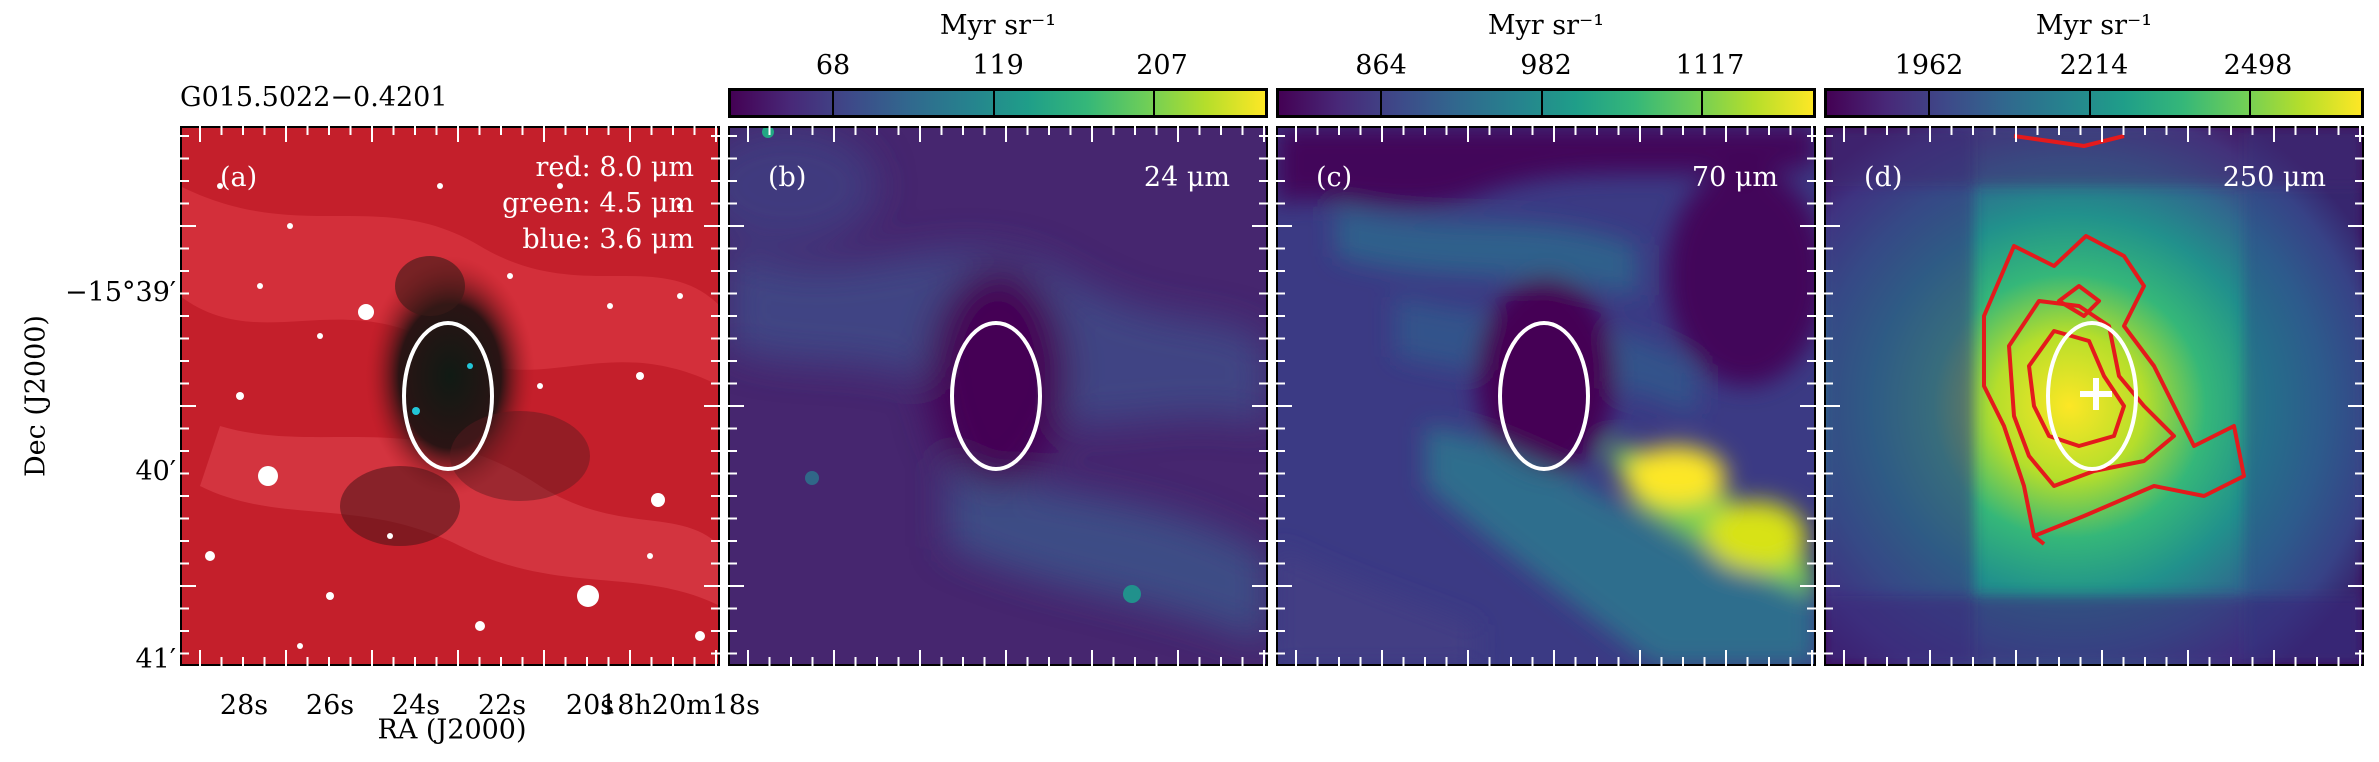 The image size is (2379, 762). Describe the element at coordinates (998, 103) in the screenshot. I see `colorbar-b` at that location.